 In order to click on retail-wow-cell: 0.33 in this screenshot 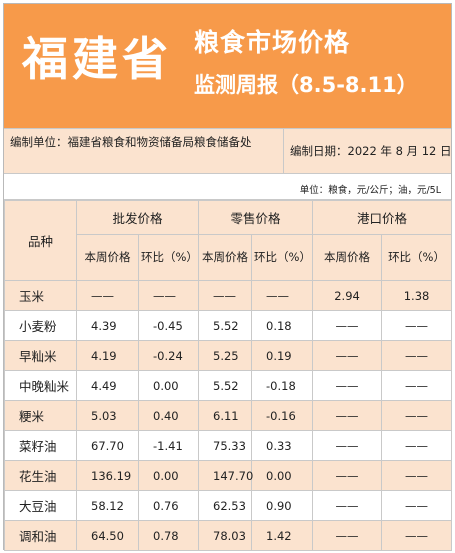, I will do `click(282, 445)`.